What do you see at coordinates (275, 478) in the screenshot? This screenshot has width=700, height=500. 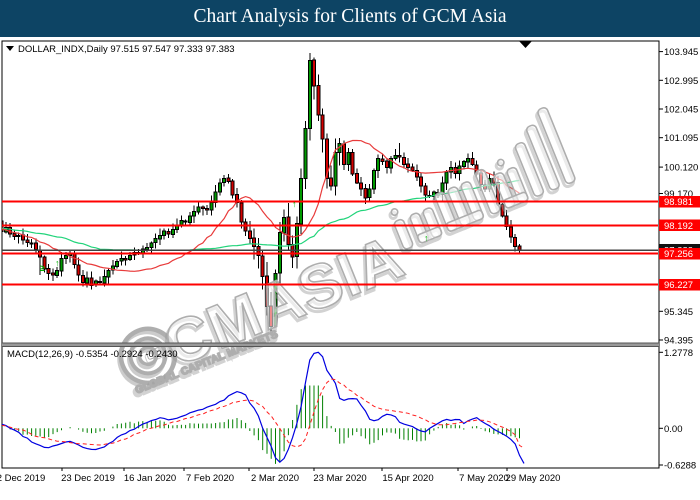 I see `svg-text: 2 Mar 2020` at bounding box center [275, 478].